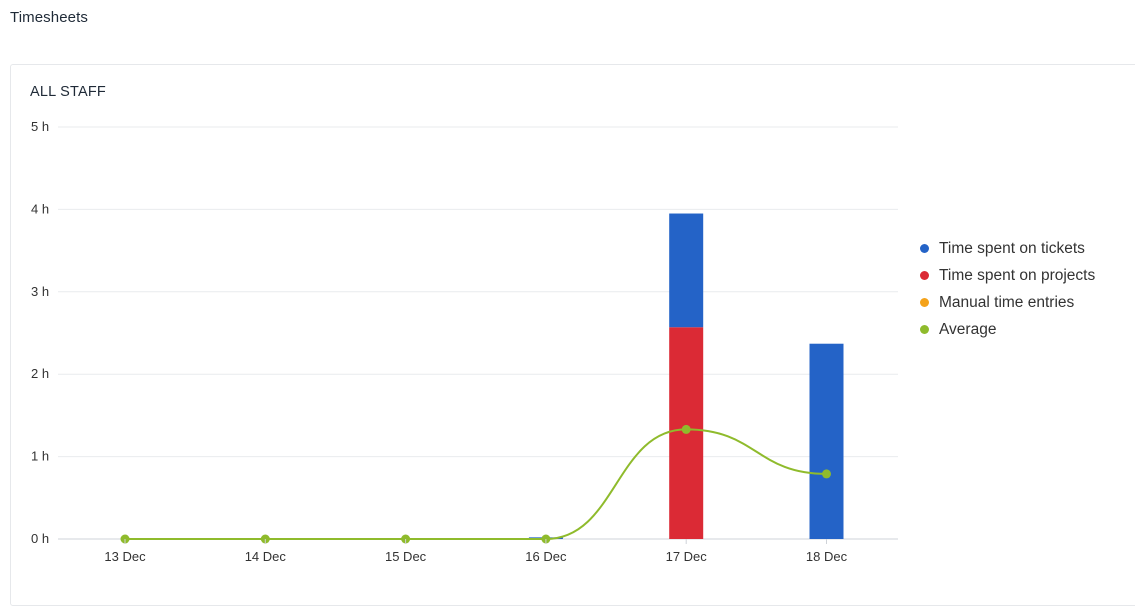 This screenshot has width=1135, height=606. Describe the element at coordinates (1012, 248) in the screenshot. I see `legend-label: Time spent on tickets` at that location.